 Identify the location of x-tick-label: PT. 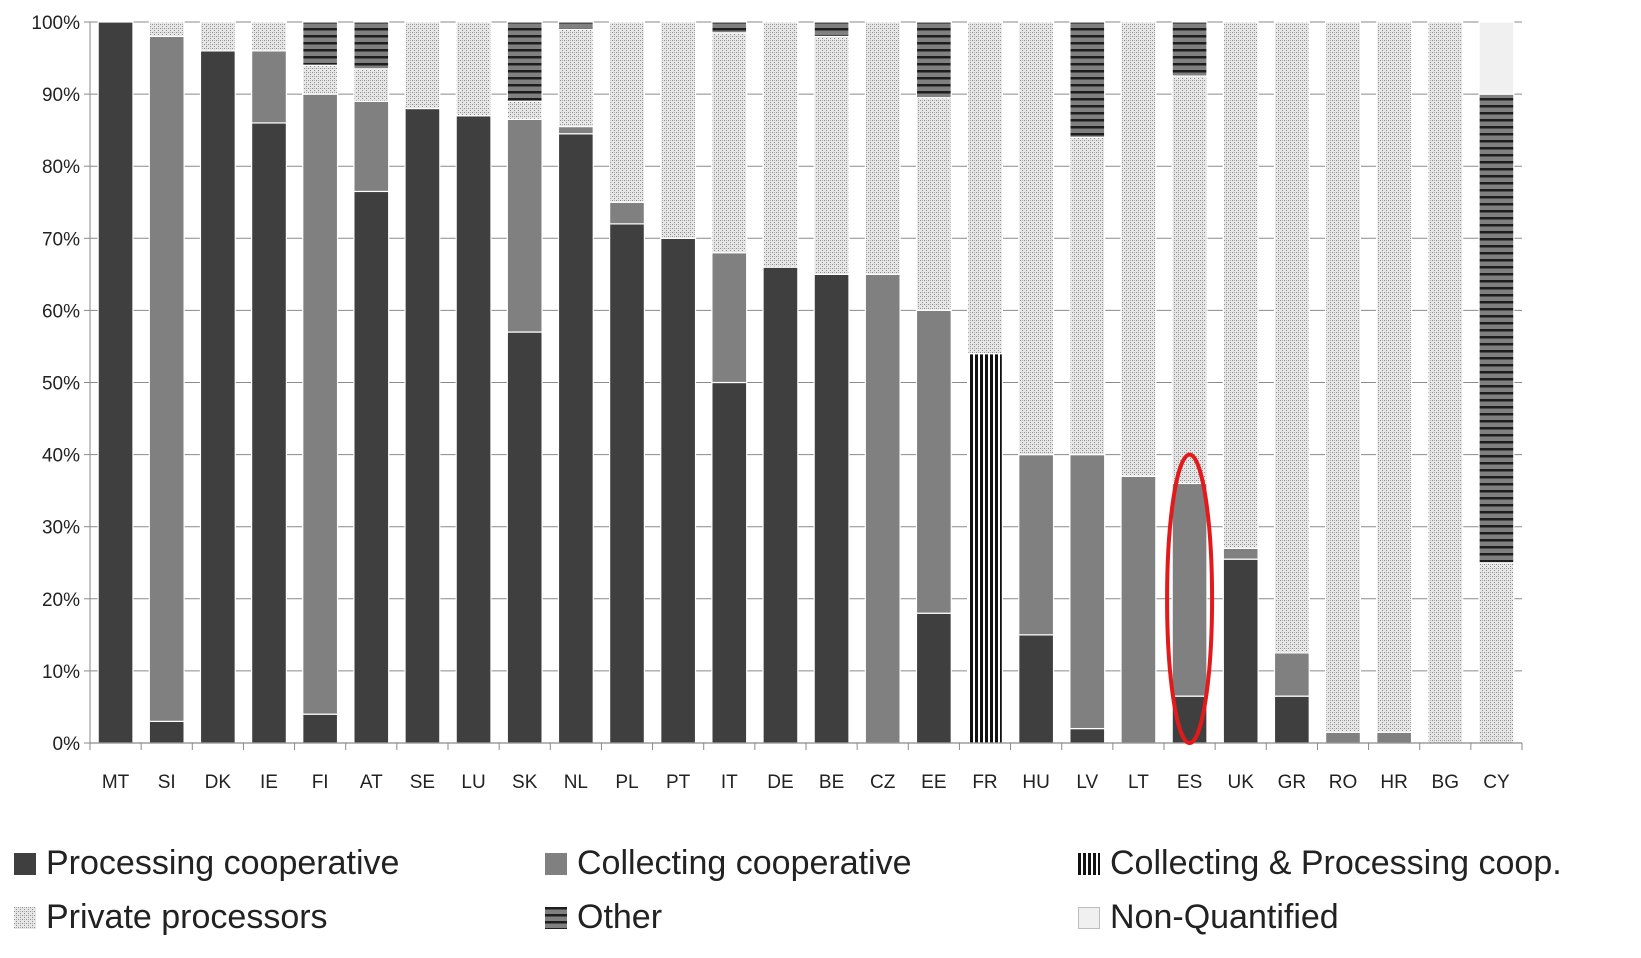
(678, 782).